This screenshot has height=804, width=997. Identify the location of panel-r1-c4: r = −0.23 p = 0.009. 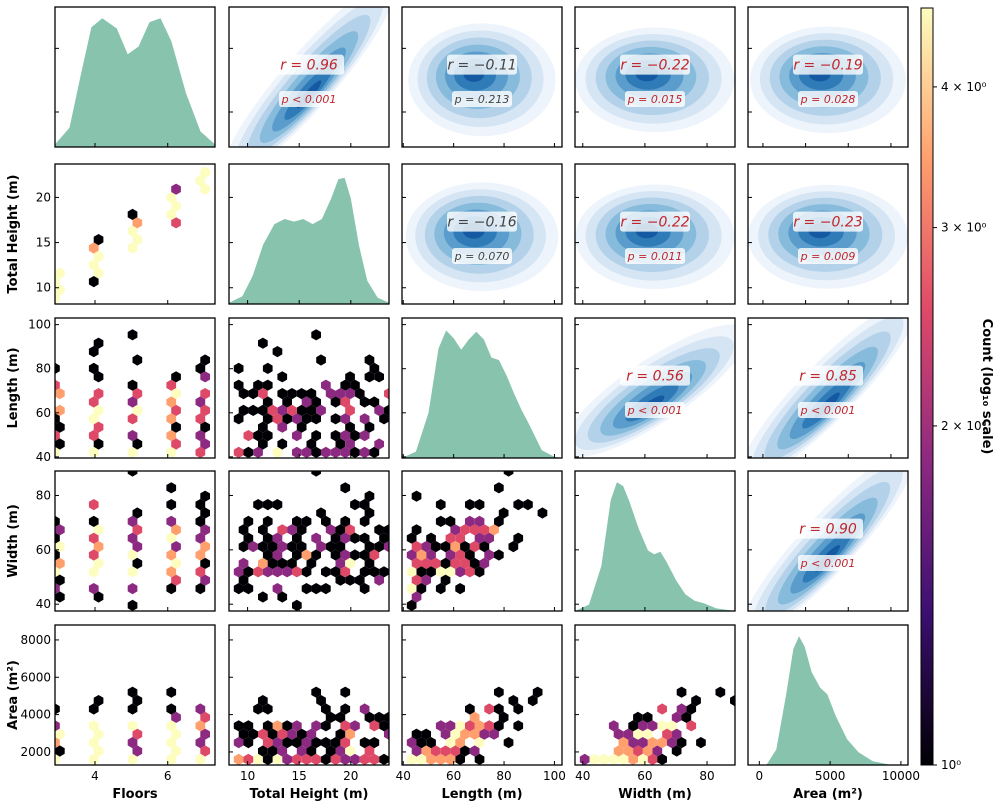
(828, 234).